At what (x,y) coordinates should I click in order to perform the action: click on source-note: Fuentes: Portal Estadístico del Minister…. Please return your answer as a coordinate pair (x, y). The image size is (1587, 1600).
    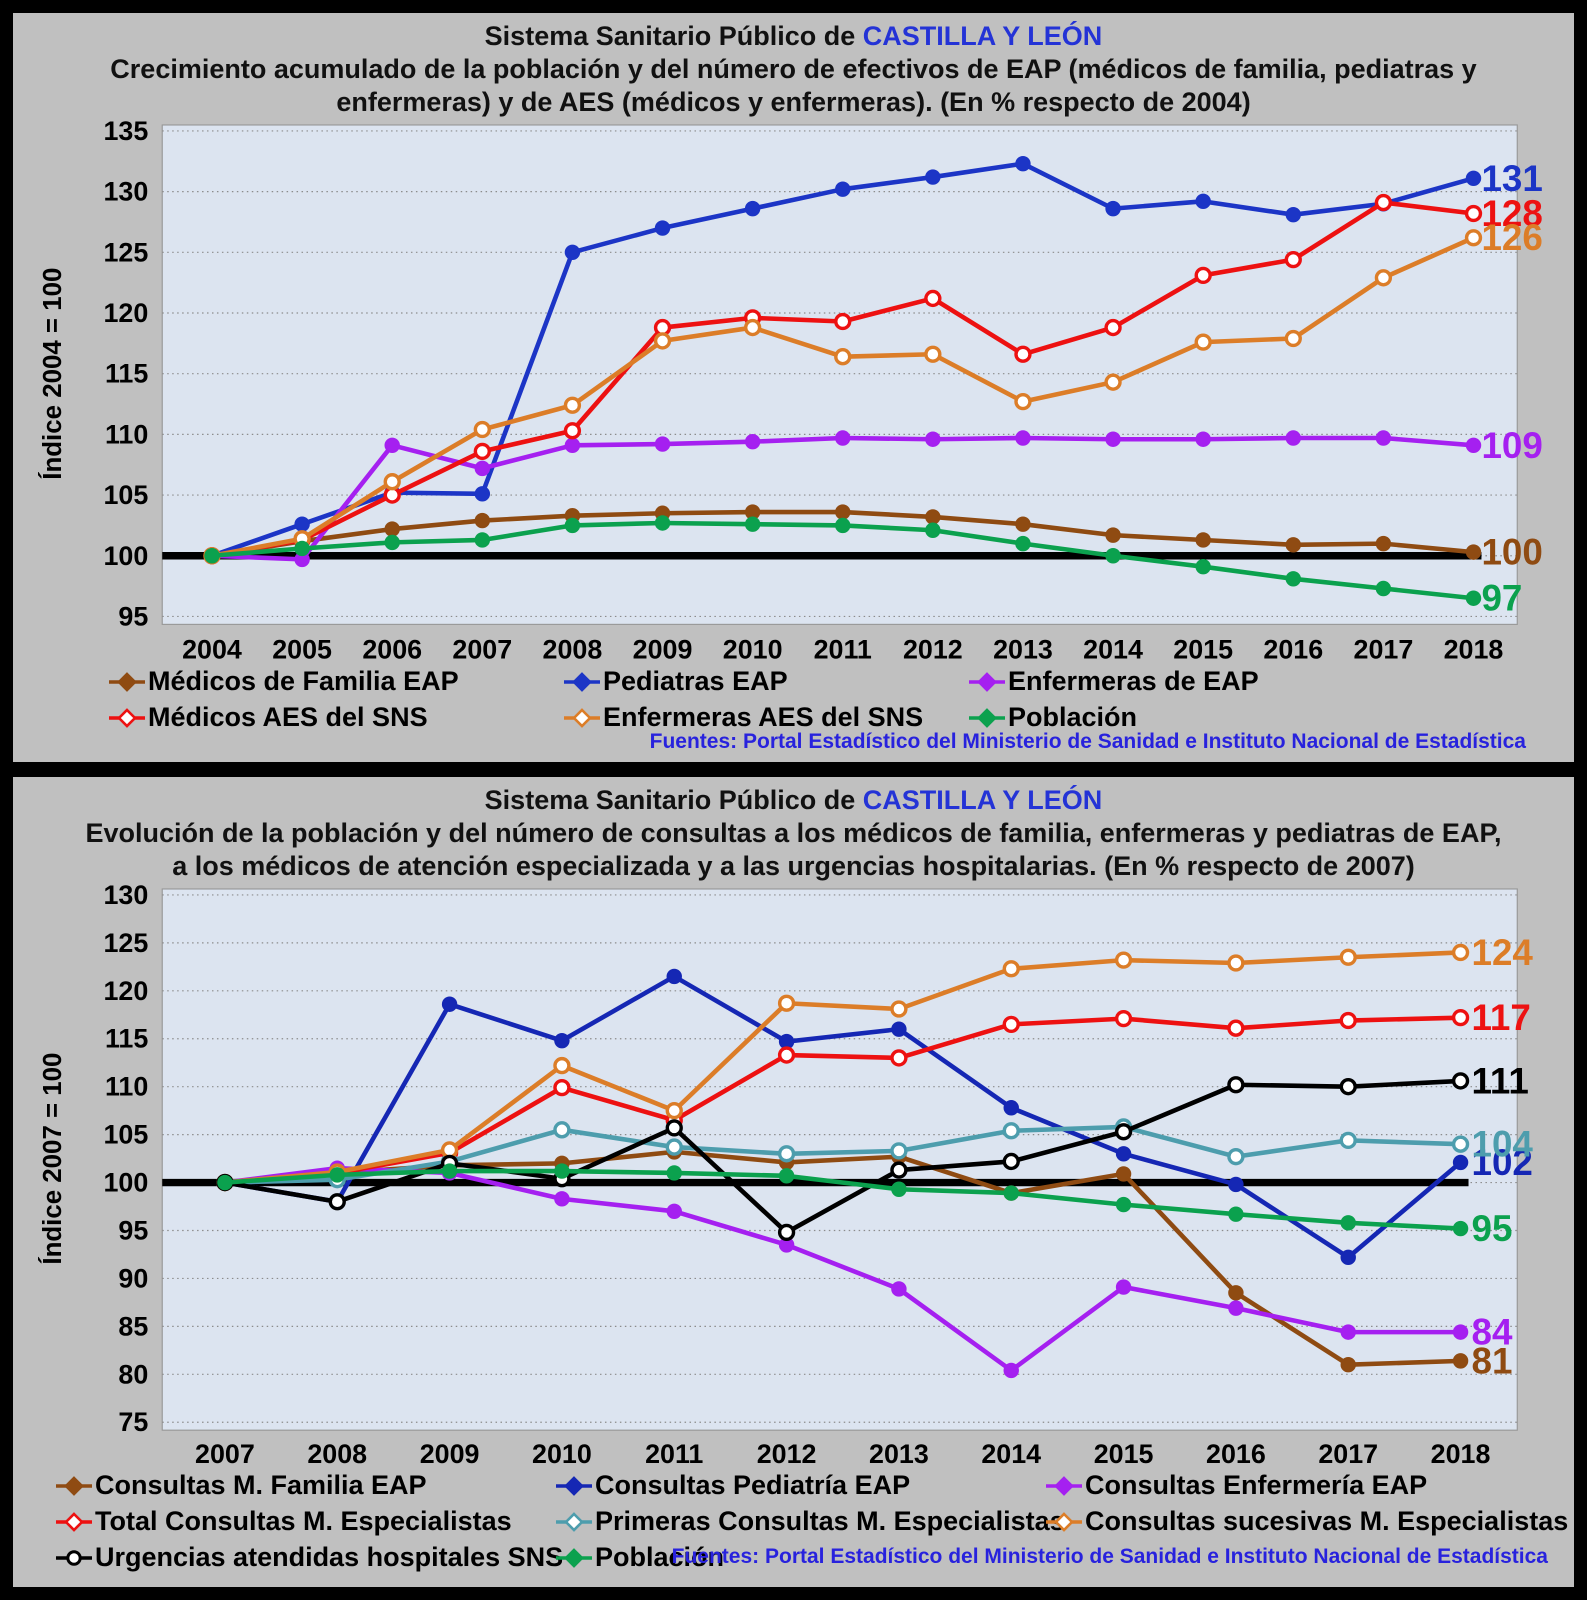
    Looking at the image, I should click on (1109, 1556).